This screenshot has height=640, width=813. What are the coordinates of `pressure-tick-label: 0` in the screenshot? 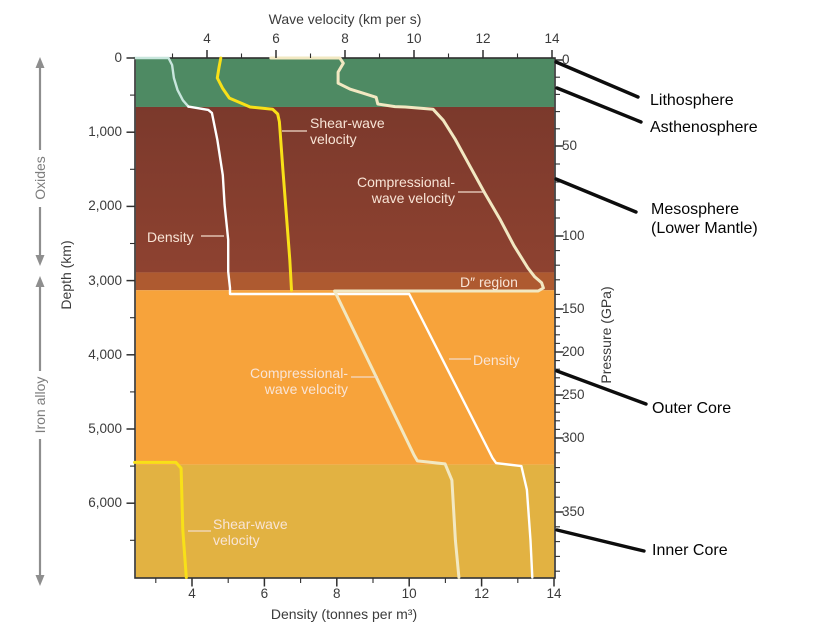 It's located at (566, 59).